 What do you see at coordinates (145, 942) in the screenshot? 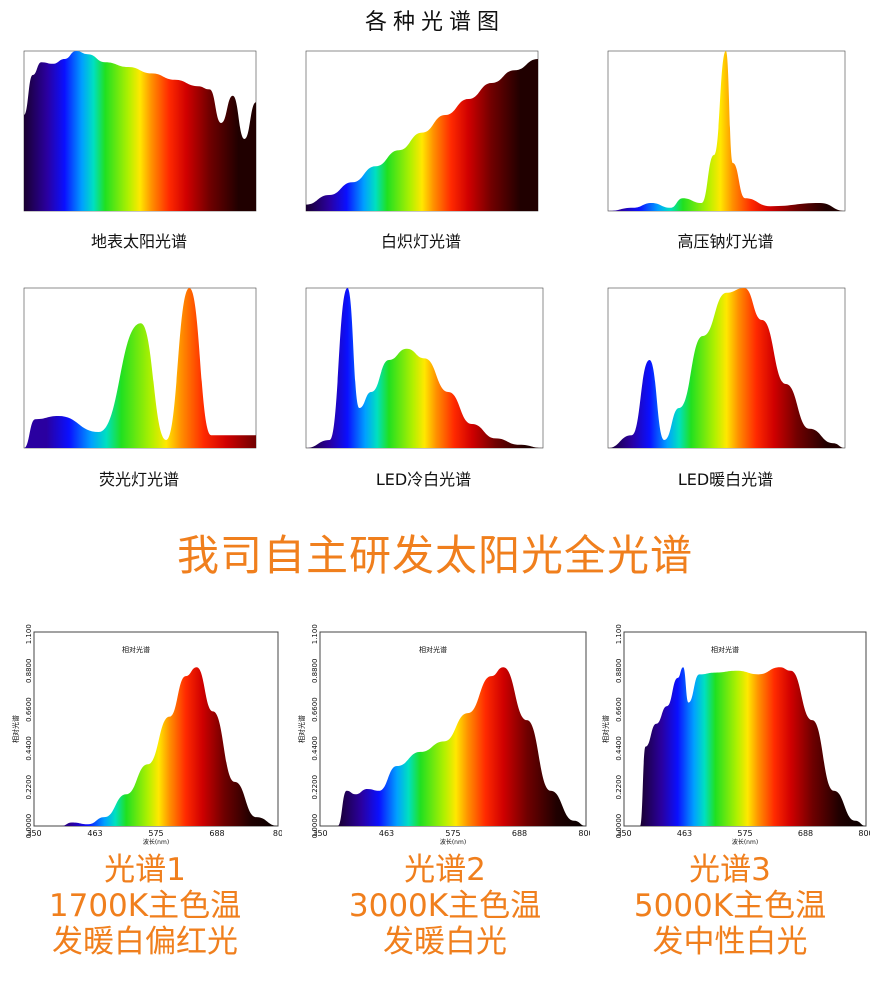
I see `caption-1-line-3: 发暖白偏红光` at bounding box center [145, 942].